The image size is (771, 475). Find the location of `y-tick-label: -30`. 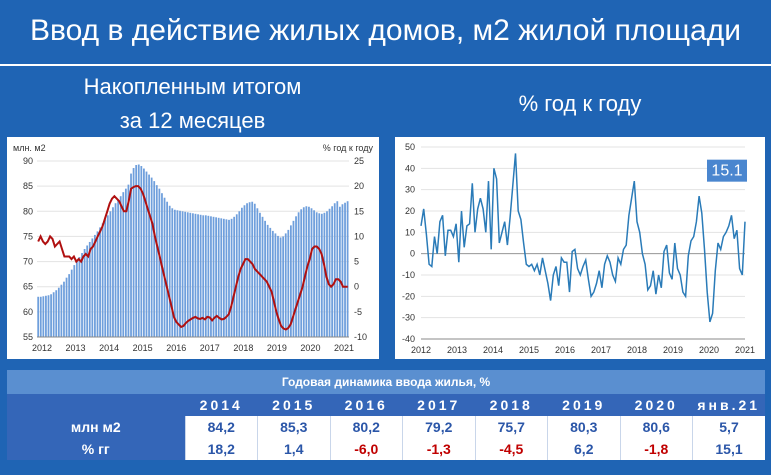

y-tick-label: -30 is located at coordinates (408, 318).